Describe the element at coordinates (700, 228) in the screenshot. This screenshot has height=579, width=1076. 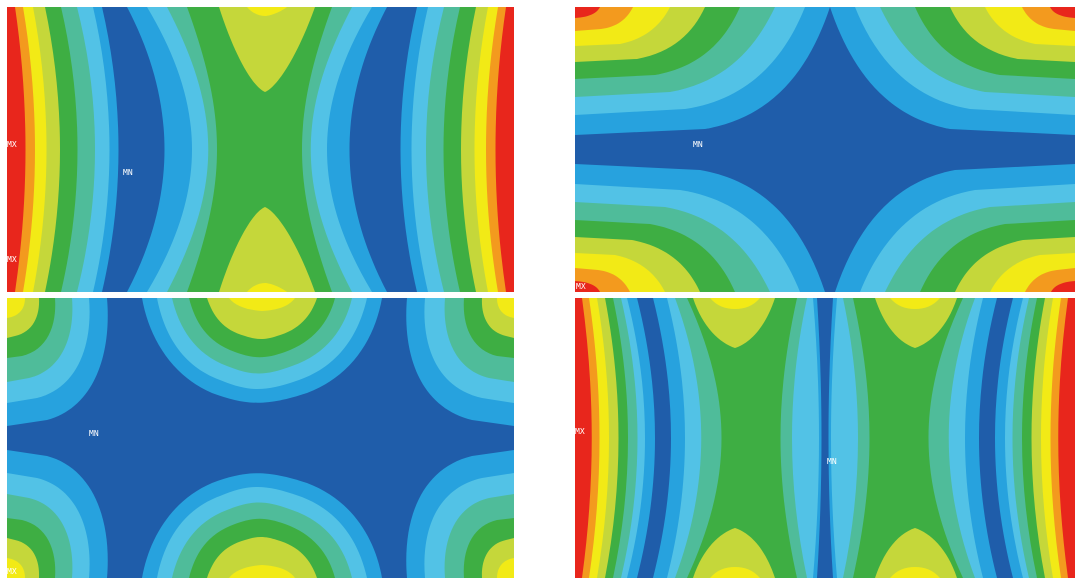
I see `corner-rings-bottom-left` at that location.